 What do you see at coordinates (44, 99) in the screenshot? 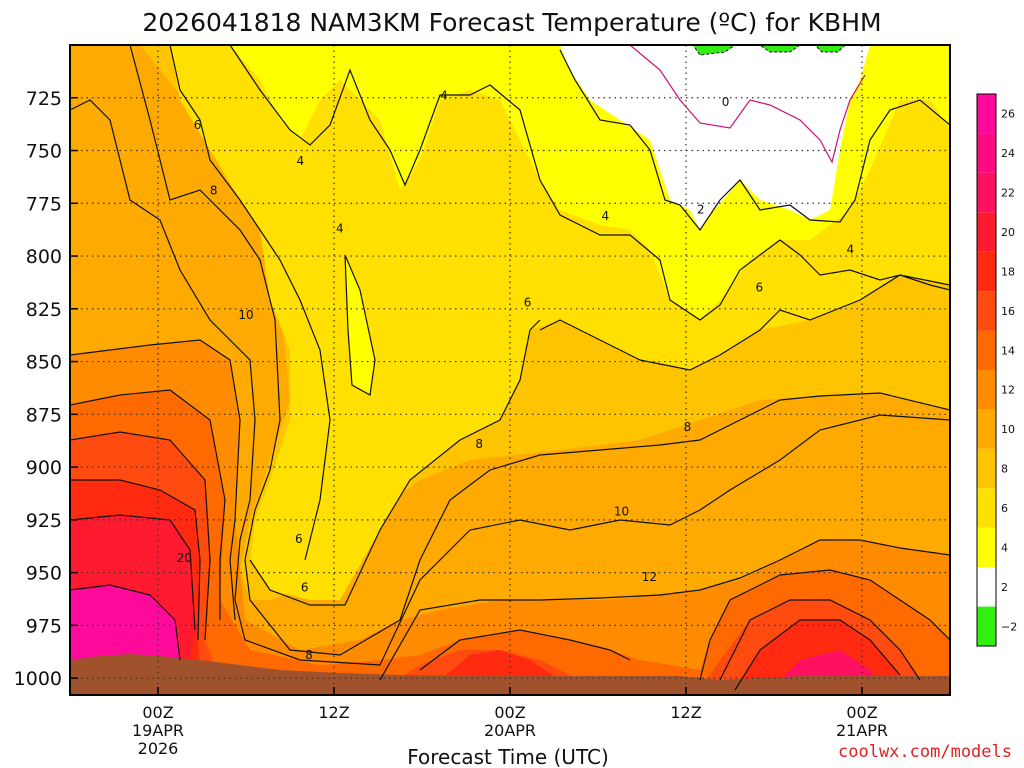
I see `y-tick-label: 725` at bounding box center [44, 99].